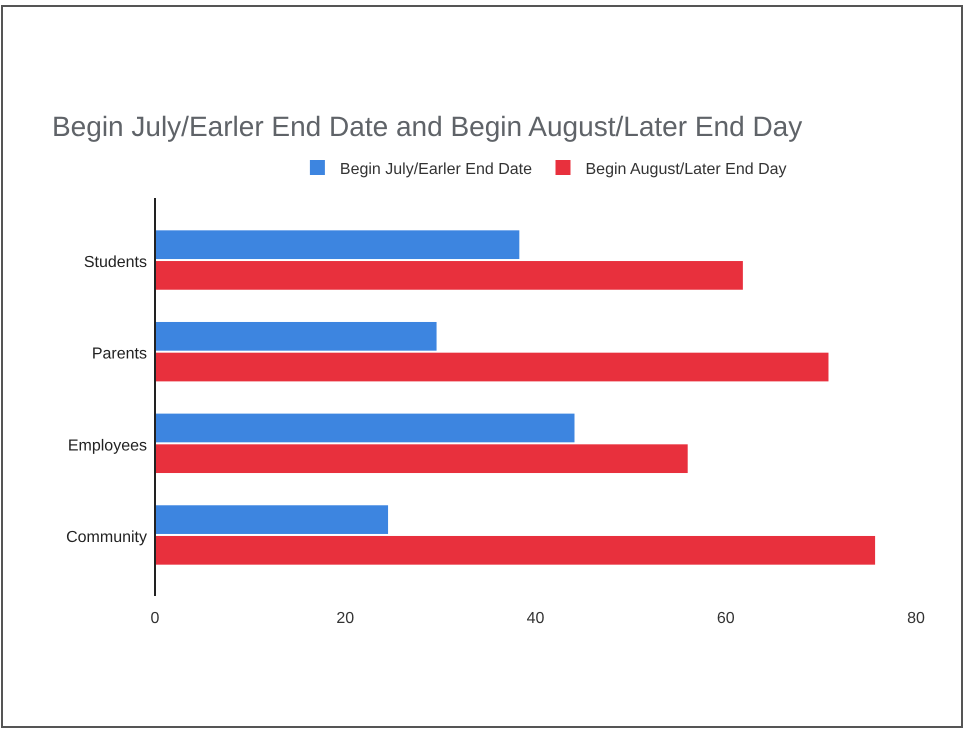 The width and height of the screenshot is (964, 729). Describe the element at coordinates (119, 354) in the screenshot. I see `y-tick-label: Parents` at that location.